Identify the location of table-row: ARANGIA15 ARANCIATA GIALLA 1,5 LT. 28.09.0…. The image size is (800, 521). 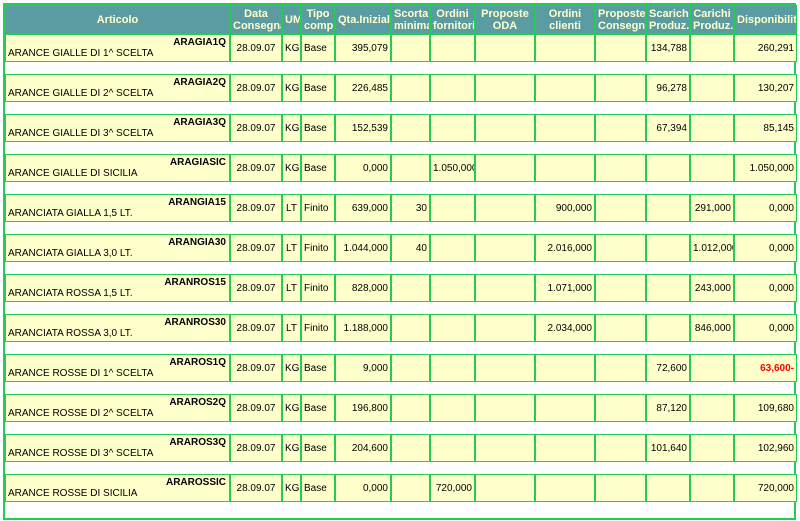
(401, 208).